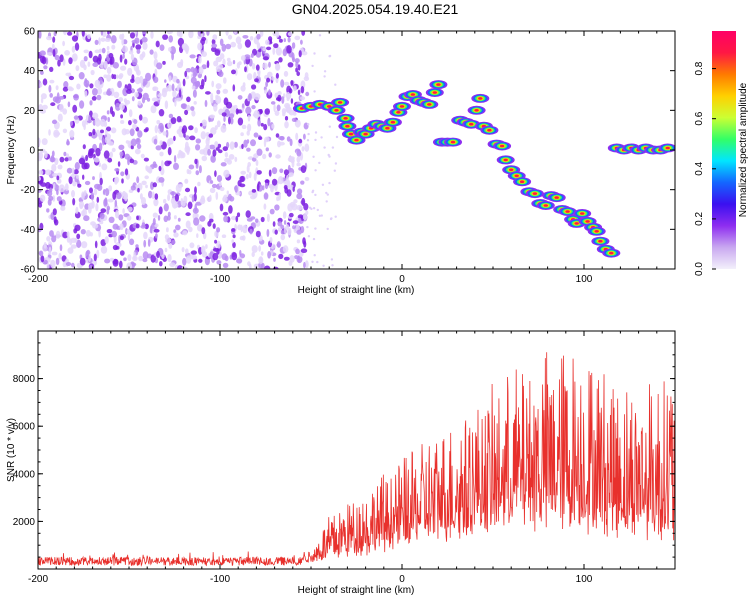 The image size is (750, 600). What do you see at coordinates (724, 150) in the screenshot?
I see `colorbar-gradient` at bounding box center [724, 150].